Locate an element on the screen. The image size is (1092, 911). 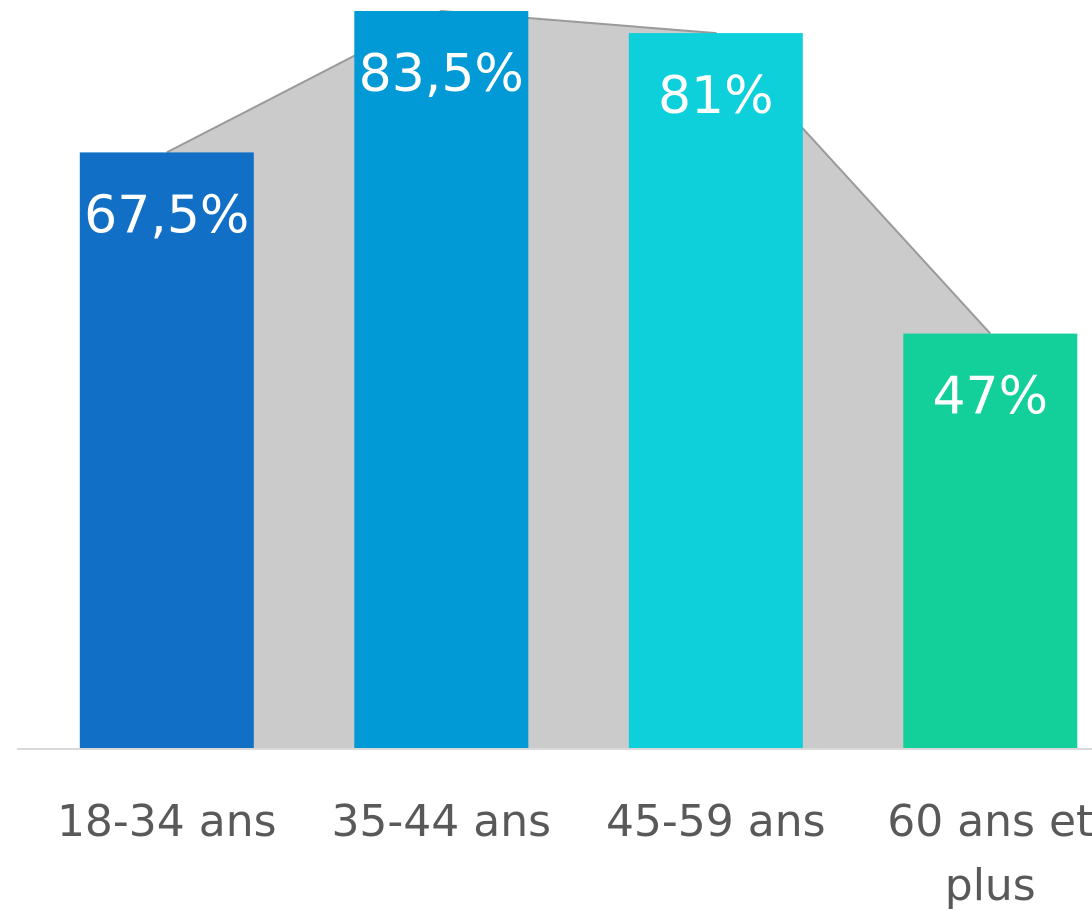
category-label-1: 18-34 ans is located at coordinates (167, 821).